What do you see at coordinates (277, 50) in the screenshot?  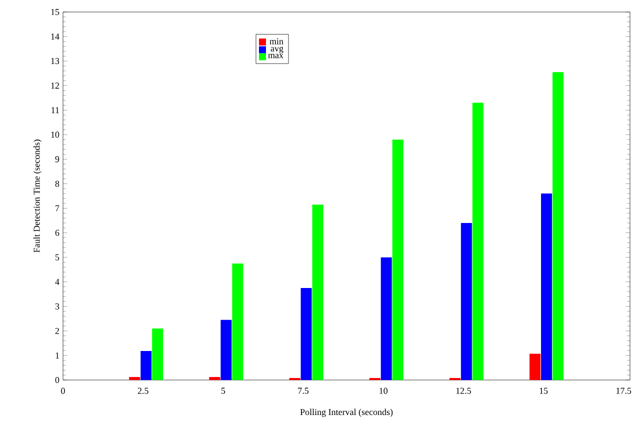 I see `legend-label: avg` at bounding box center [277, 50].